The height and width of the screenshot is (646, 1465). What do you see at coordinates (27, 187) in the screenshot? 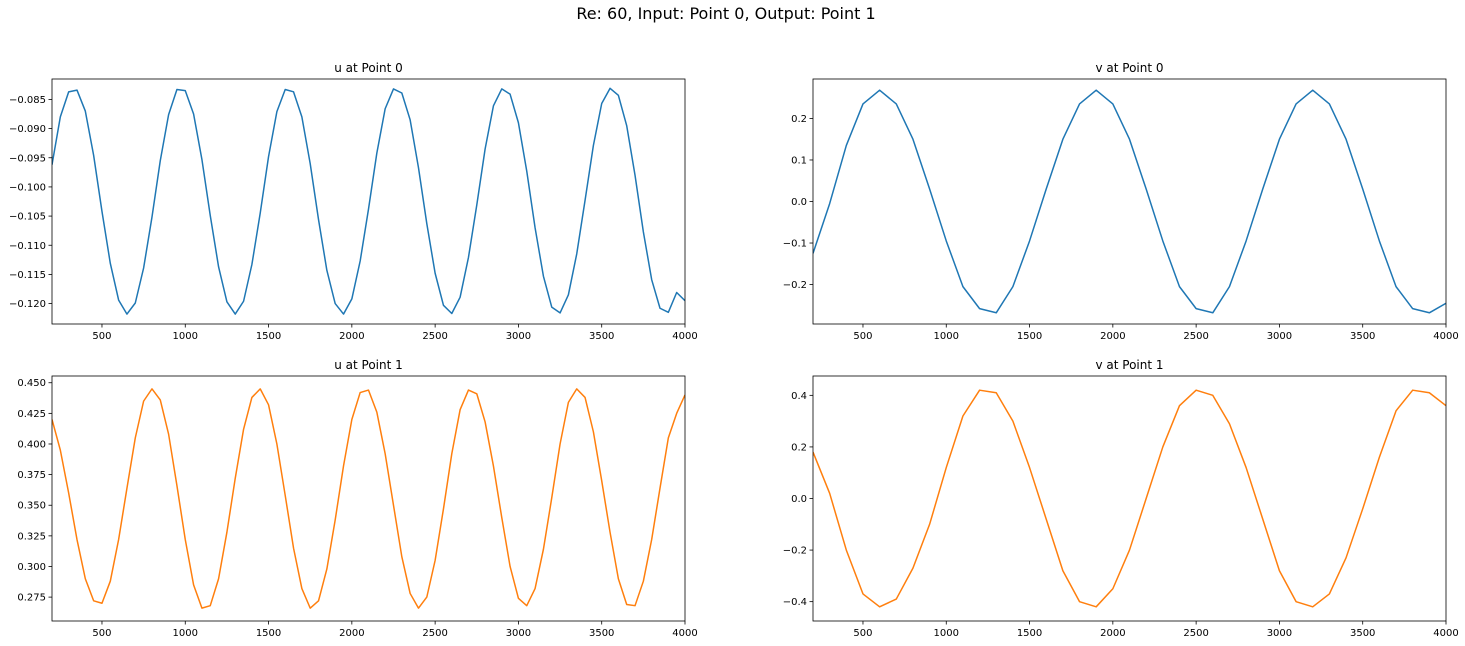
I see `y-tick-label: −0.100` at bounding box center [27, 187].